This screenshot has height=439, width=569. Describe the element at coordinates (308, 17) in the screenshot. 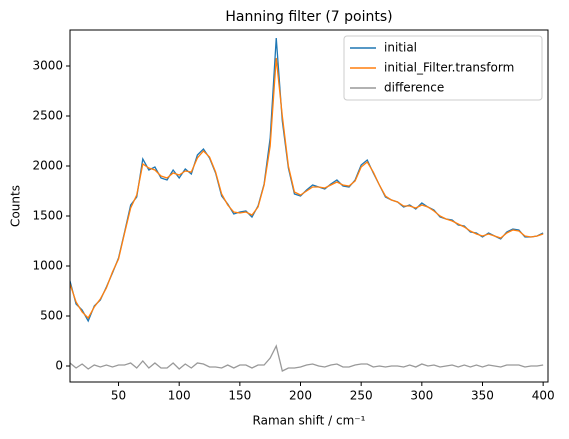

I see `chart-title: Hanning filter (7 points)` at that location.